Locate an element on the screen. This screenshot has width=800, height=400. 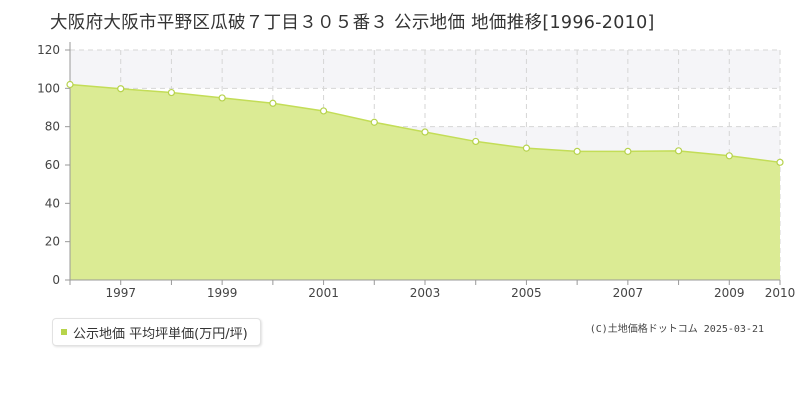
y-axis-tick-labels: 0 20 40 60 80 100 120 is located at coordinates (48, 165).